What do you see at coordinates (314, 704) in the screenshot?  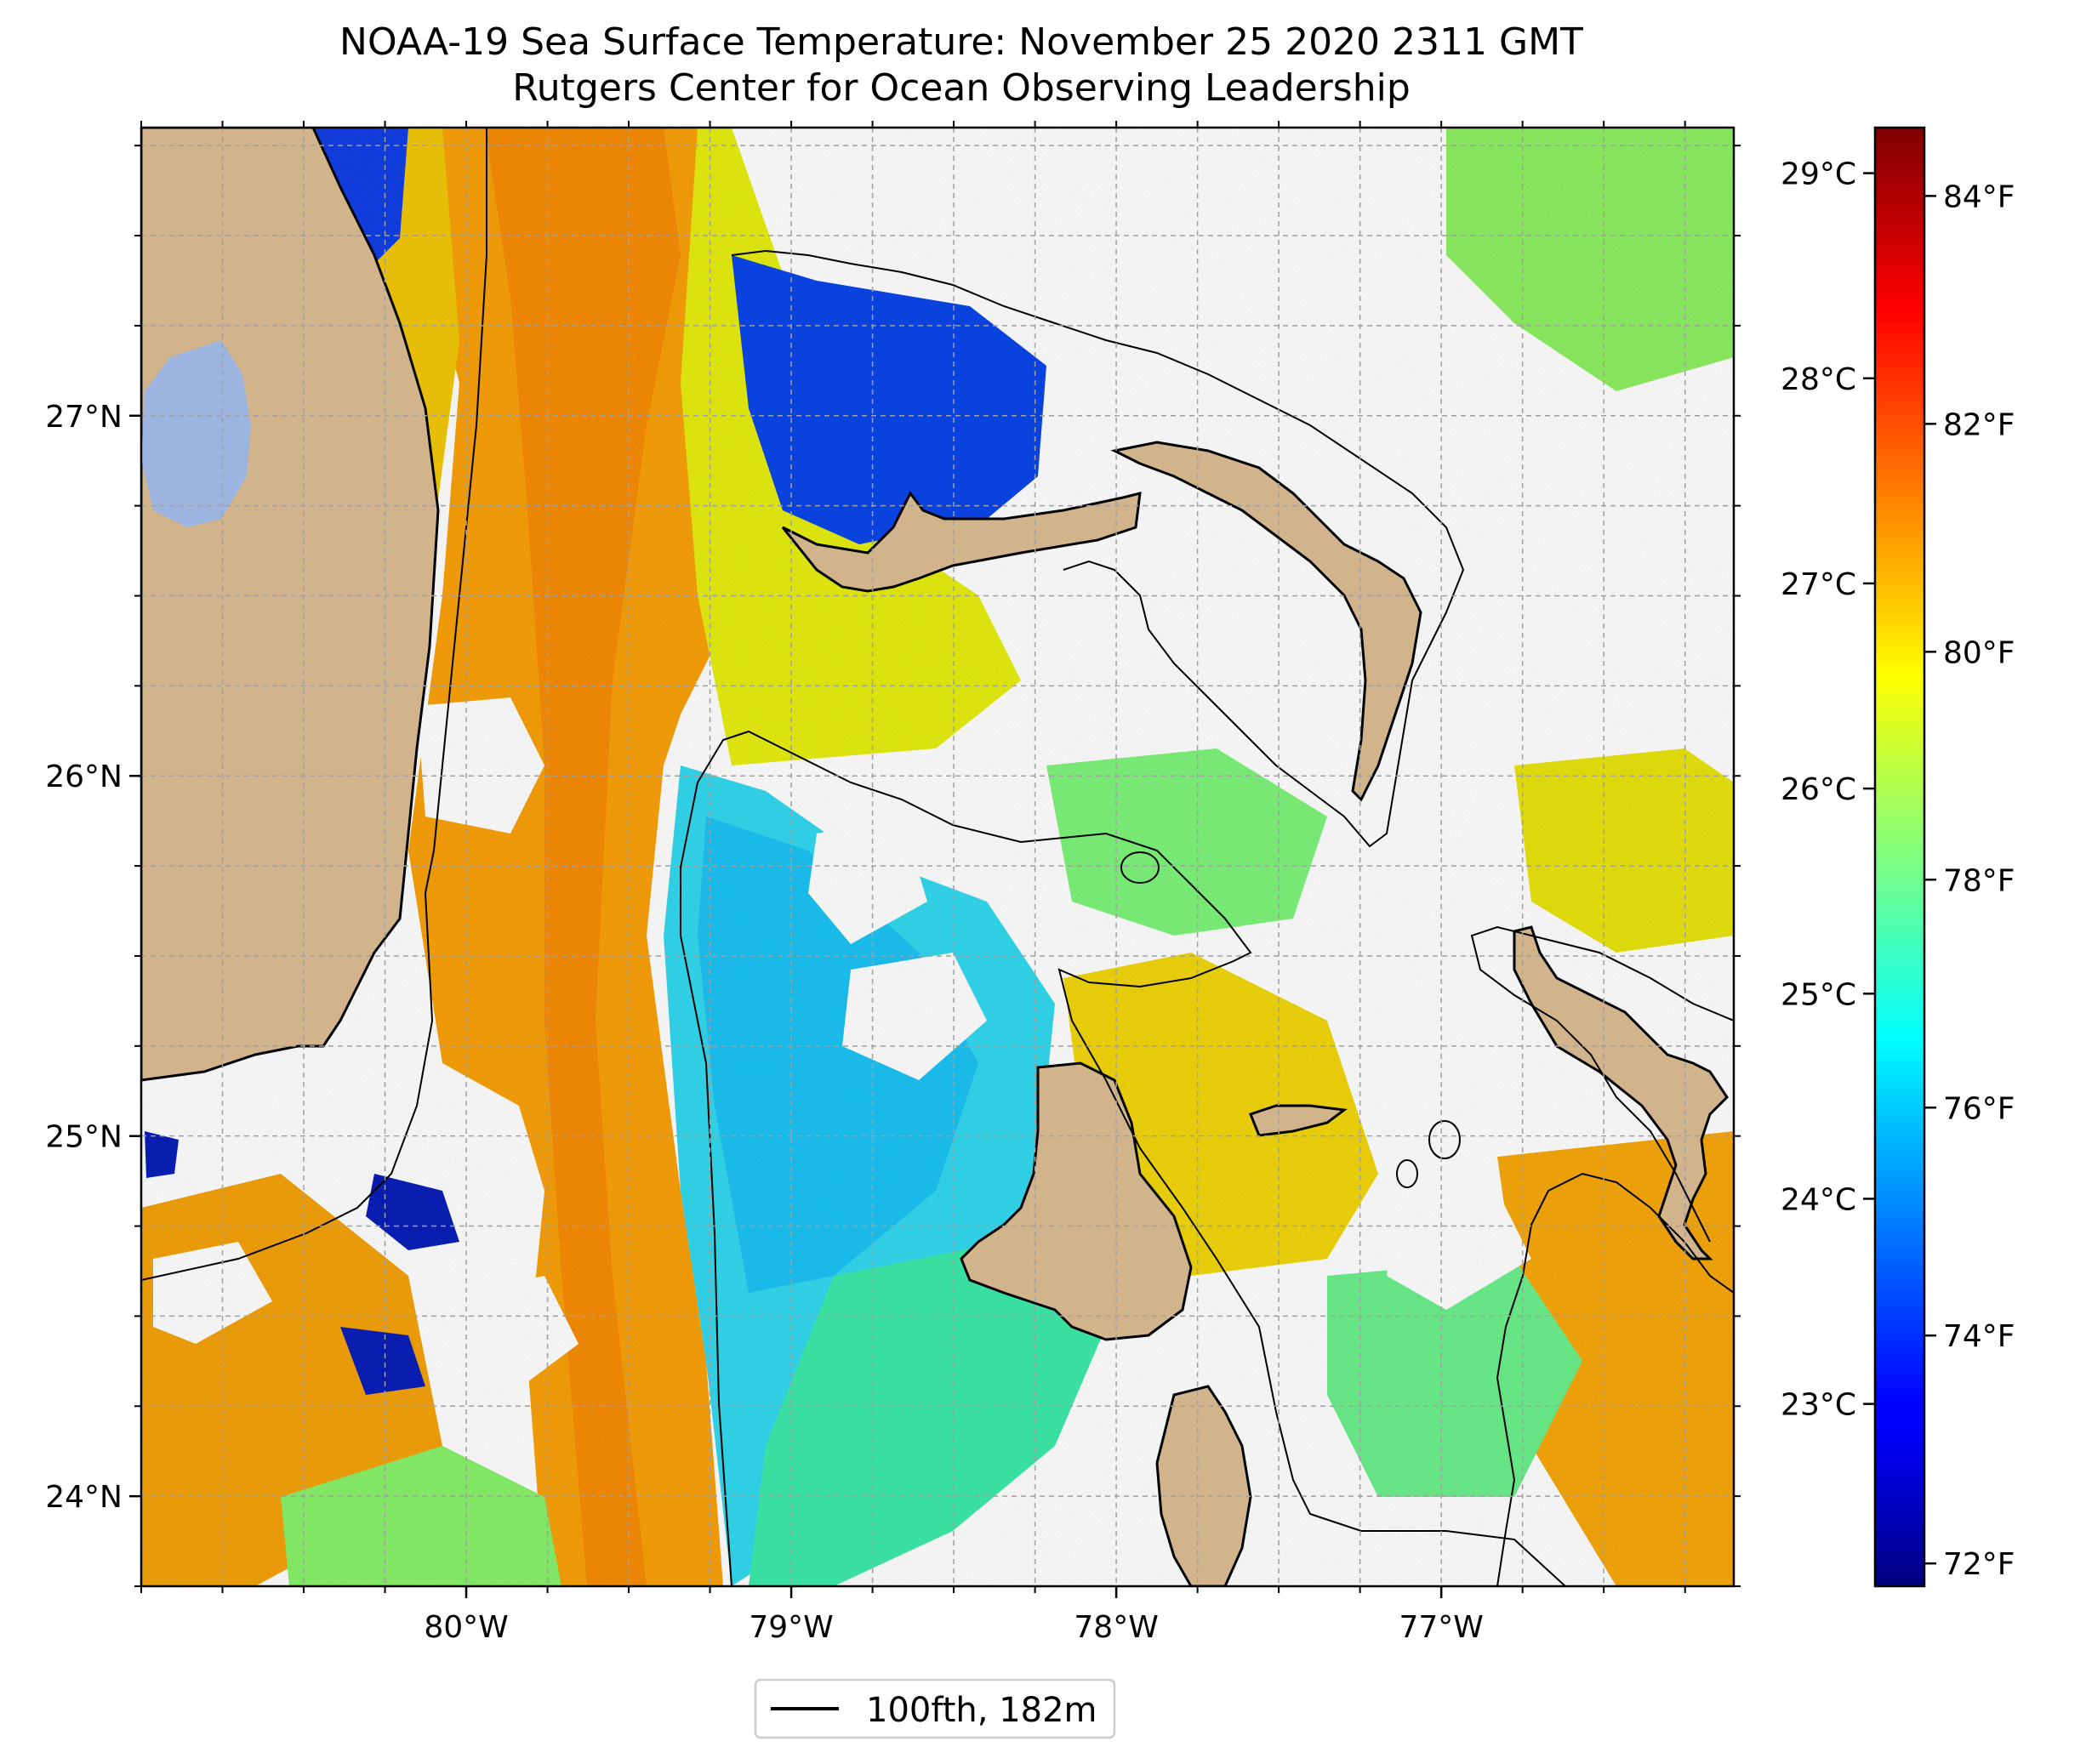 I see `isobath-florida-shelf` at bounding box center [314, 704].